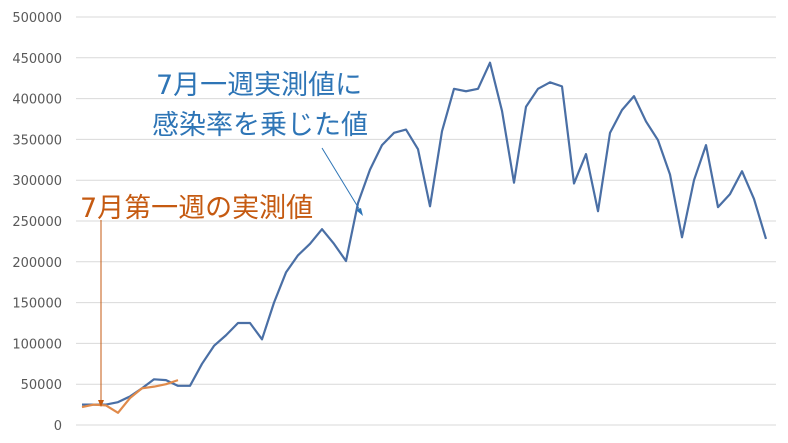  I want to click on y-tick-label: 400000, so click(37, 100).